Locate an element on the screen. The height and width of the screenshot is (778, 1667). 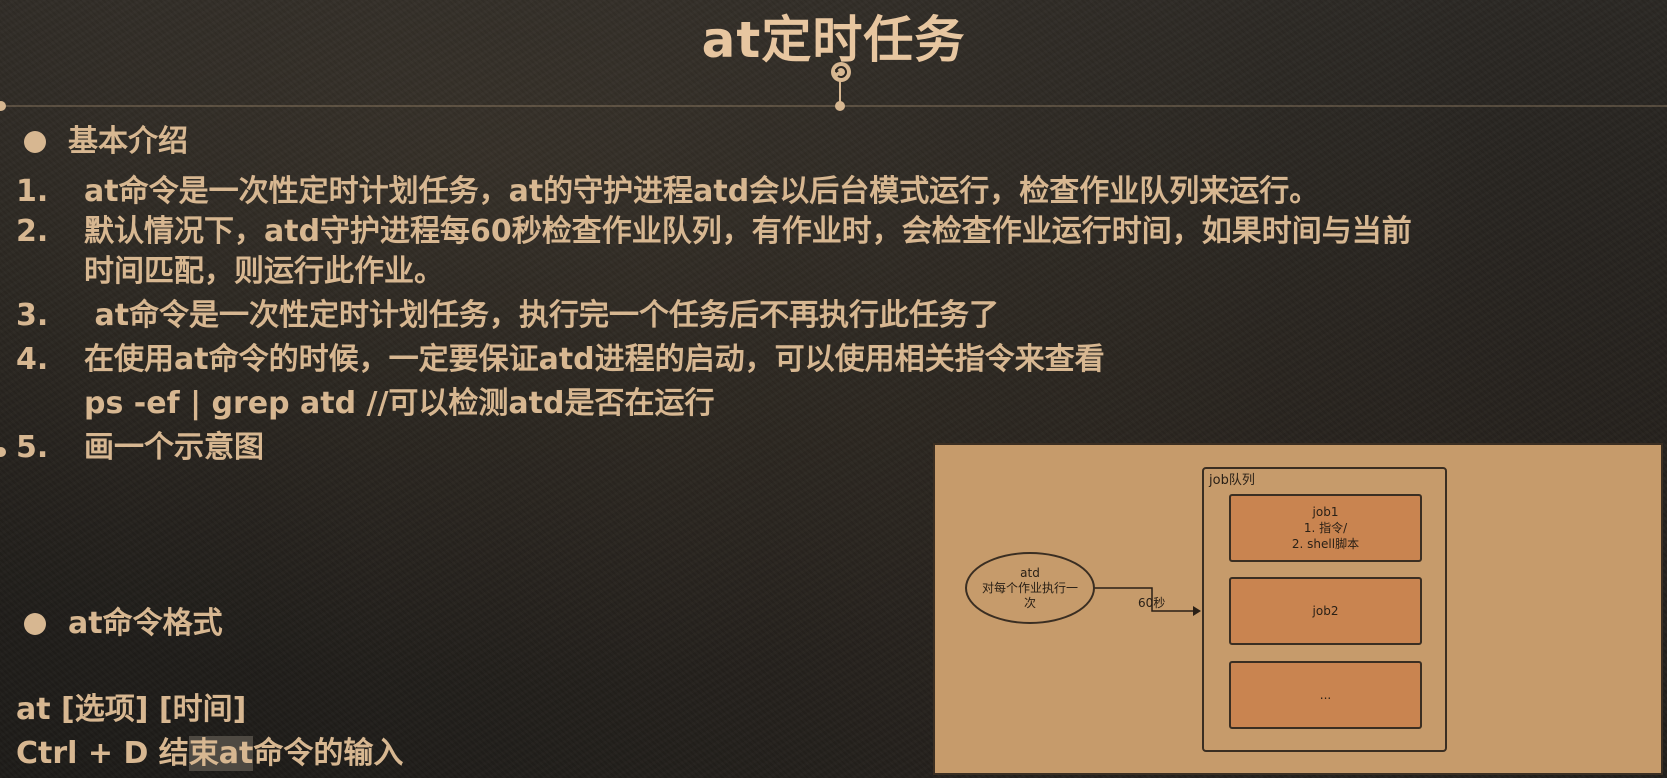
divider-dot-left is located at coordinates (3, 106).